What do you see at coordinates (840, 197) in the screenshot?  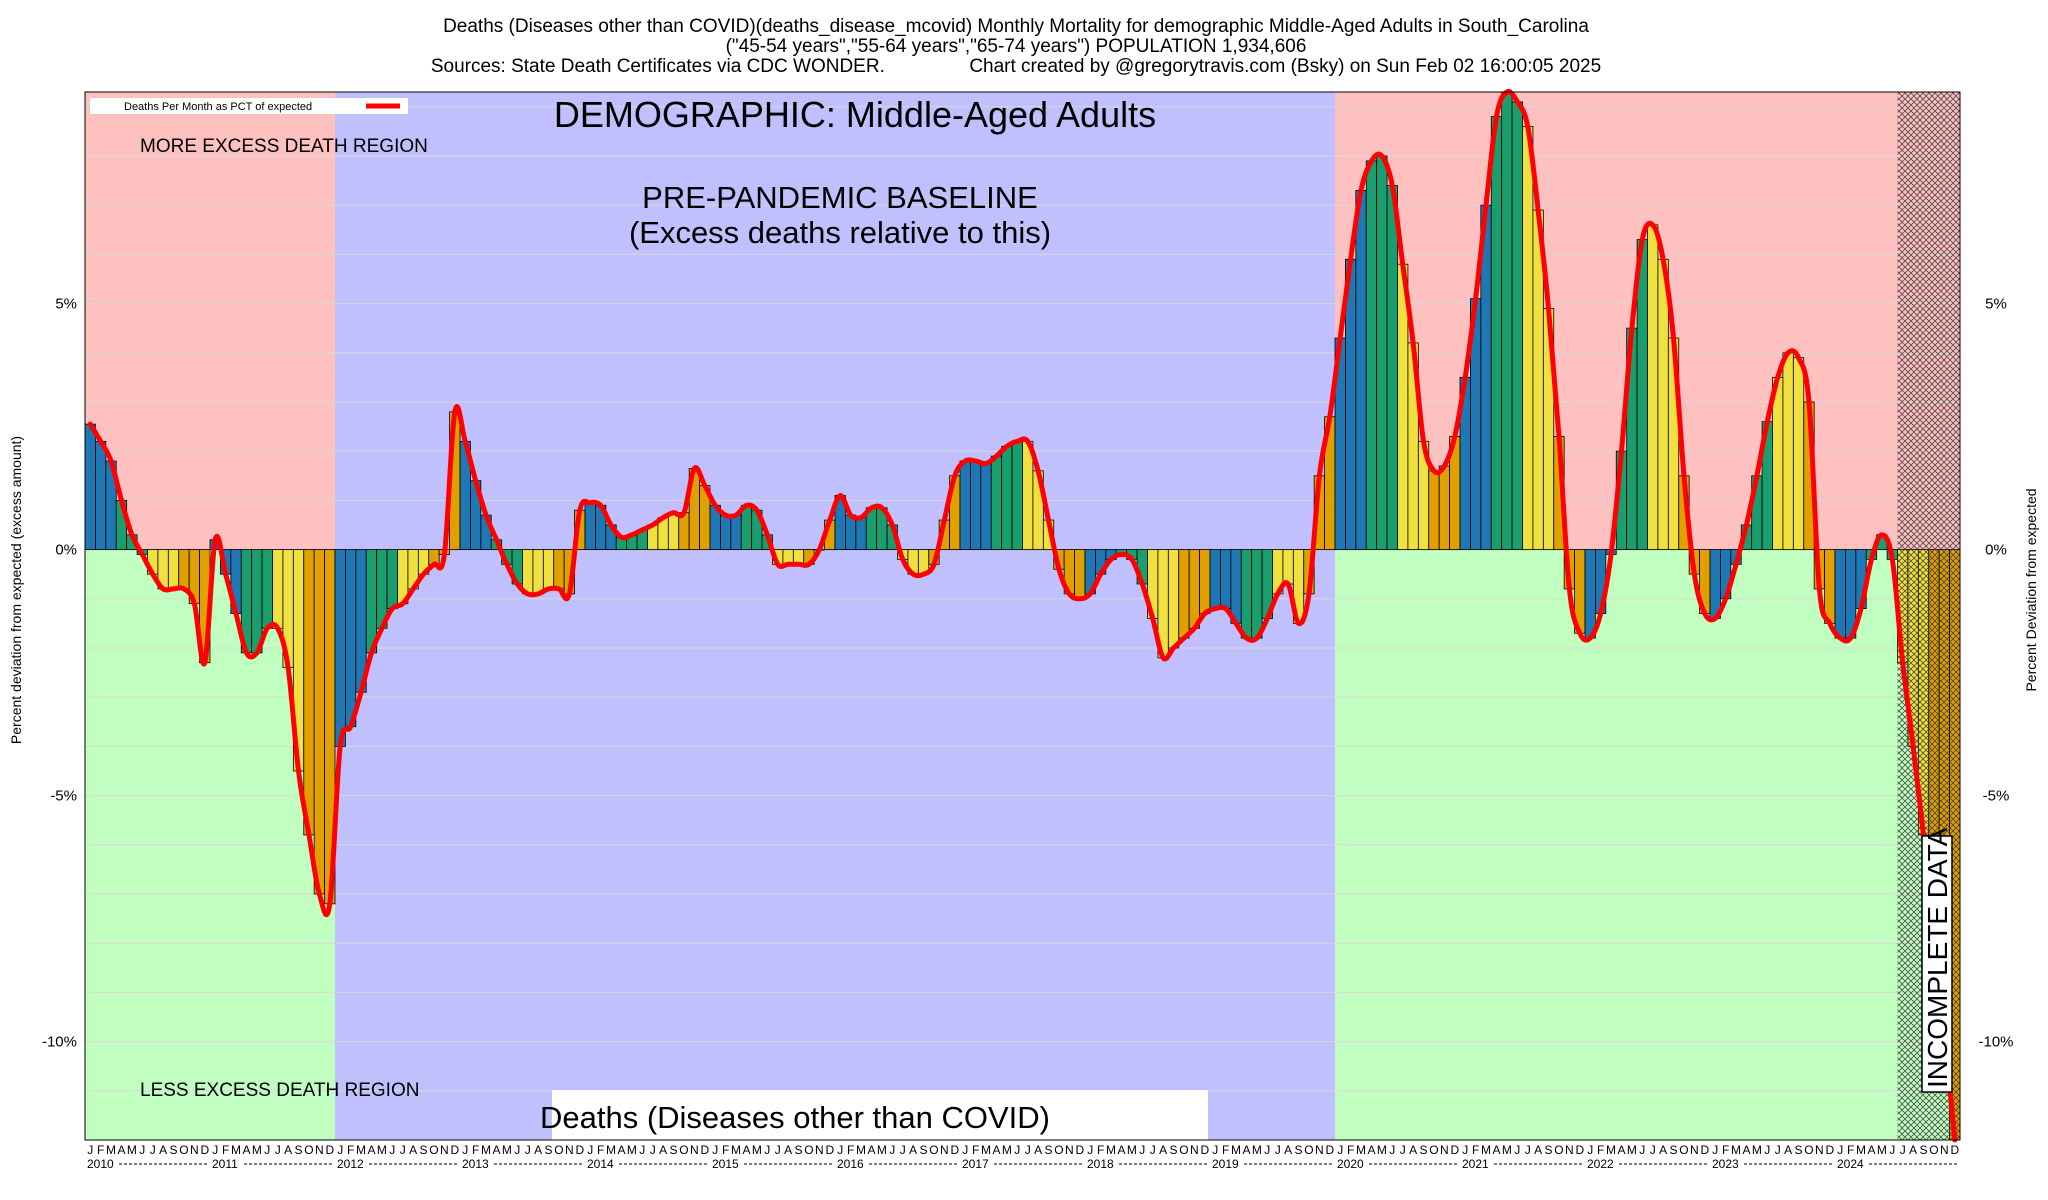 I see `baseline-label-line-1: PRE-PANDEMIC BASELINE` at bounding box center [840, 197].